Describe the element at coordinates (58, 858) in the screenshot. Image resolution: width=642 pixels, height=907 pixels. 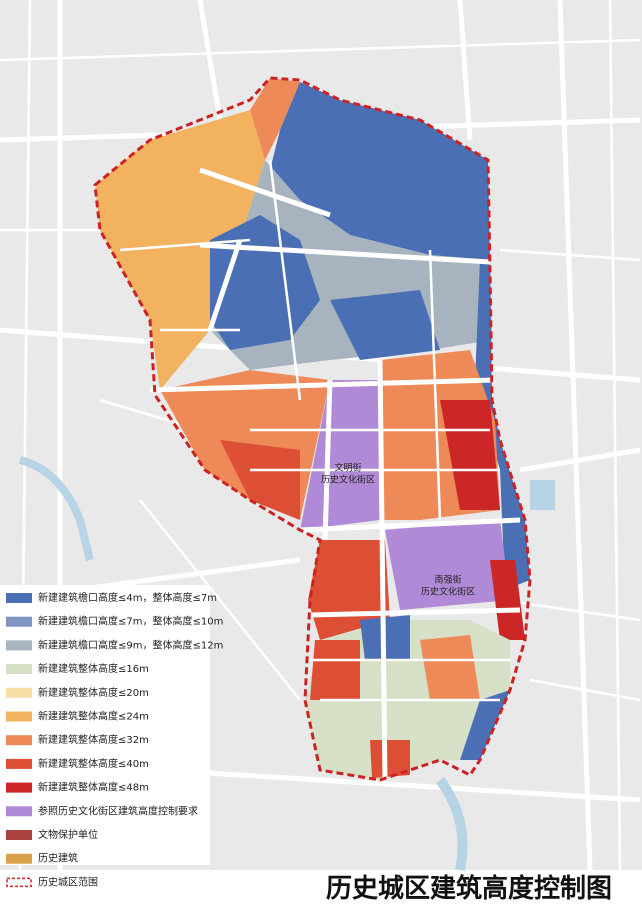
I see `legend-label: 历史建筑` at that location.